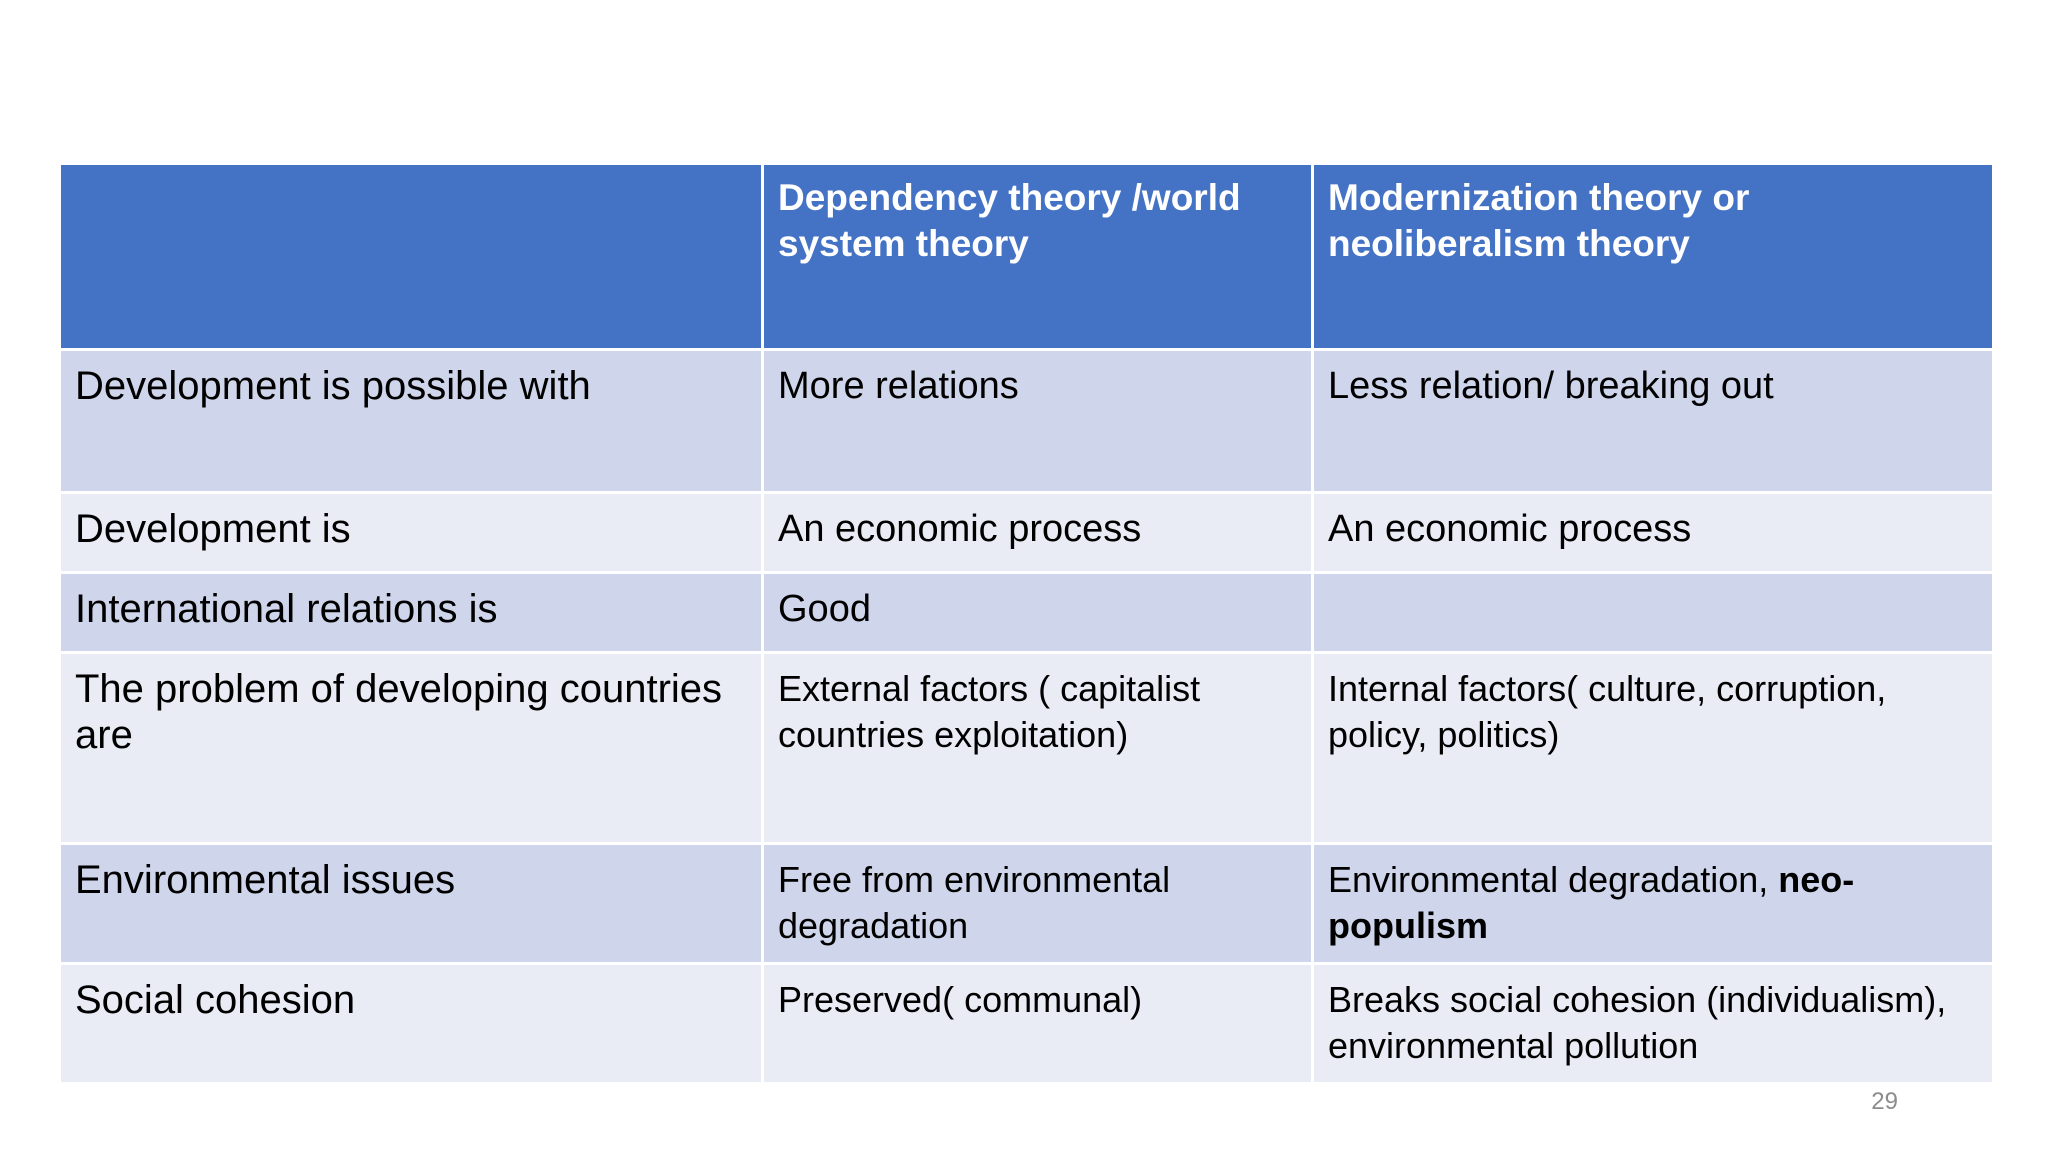 This screenshot has width=2048, height=1152. I want to click on row-label: International relations is, so click(411, 612).